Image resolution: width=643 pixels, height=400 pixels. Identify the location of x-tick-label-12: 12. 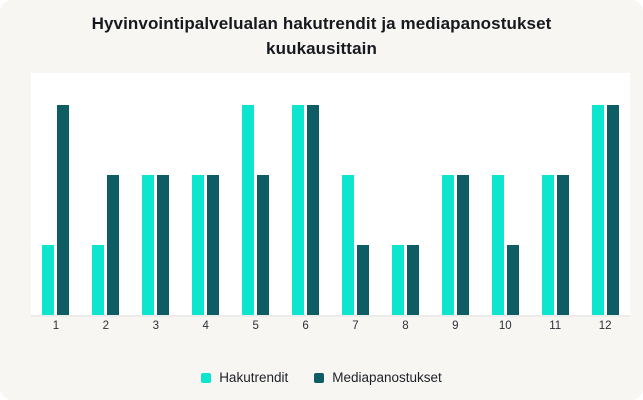
(605, 326).